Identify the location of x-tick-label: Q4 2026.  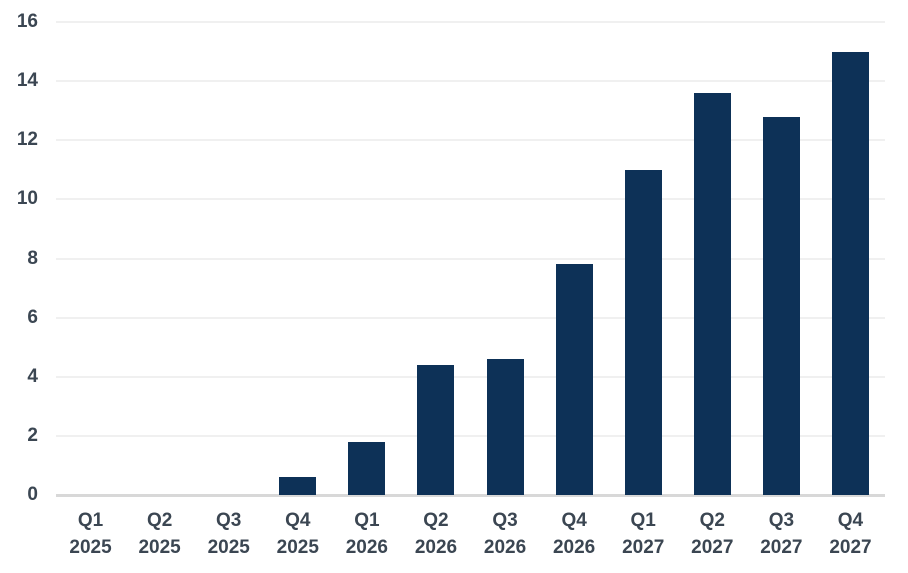
(574, 534).